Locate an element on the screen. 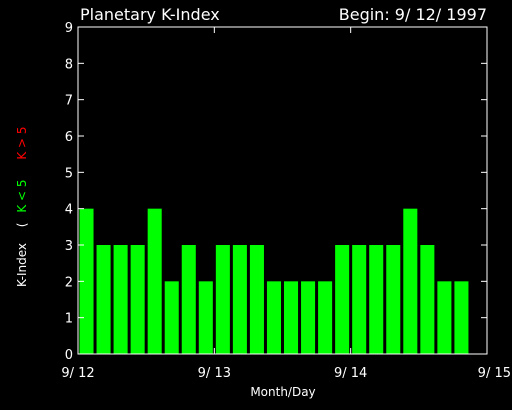 The image size is (512, 410). y-axis-label-group: K-Index ( K < 5 K > 5 is located at coordinates (22, 206).